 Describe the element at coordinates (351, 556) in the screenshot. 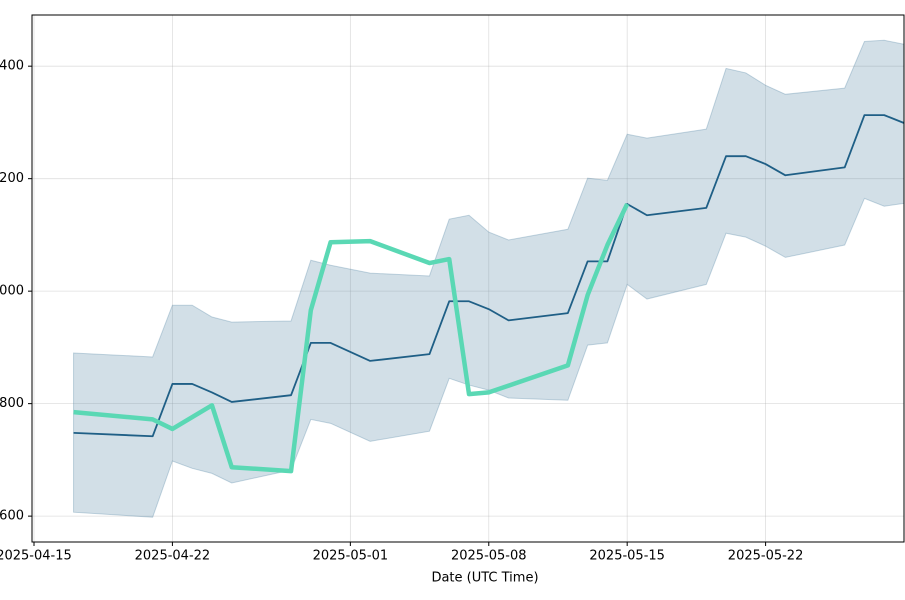

I see `x-tick-label: 2025-05-01` at that location.